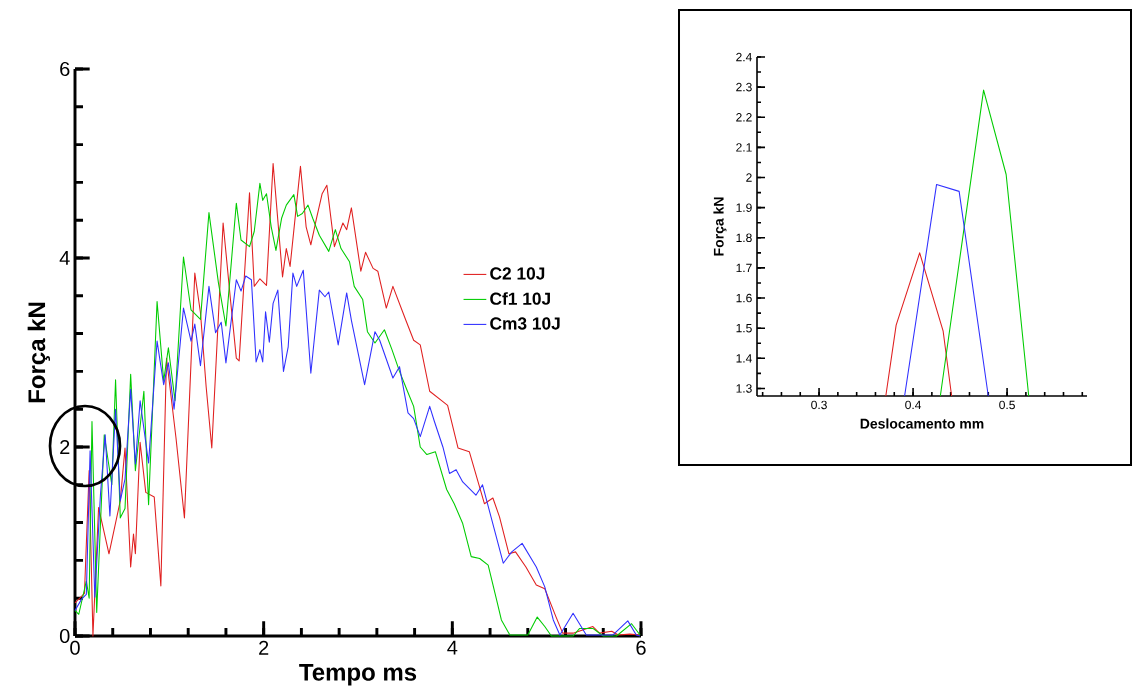 Image resolution: width=1133 pixels, height=695 pixels. What do you see at coordinates (744, 207) in the screenshot?
I see `y-tick-label: 1.9` at bounding box center [744, 207].